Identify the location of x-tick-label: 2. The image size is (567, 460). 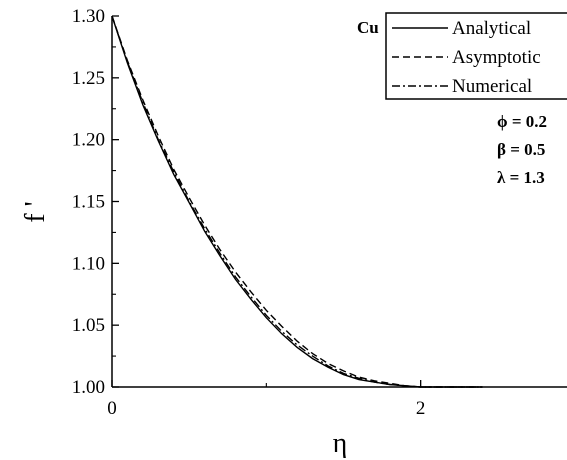
(421, 408).